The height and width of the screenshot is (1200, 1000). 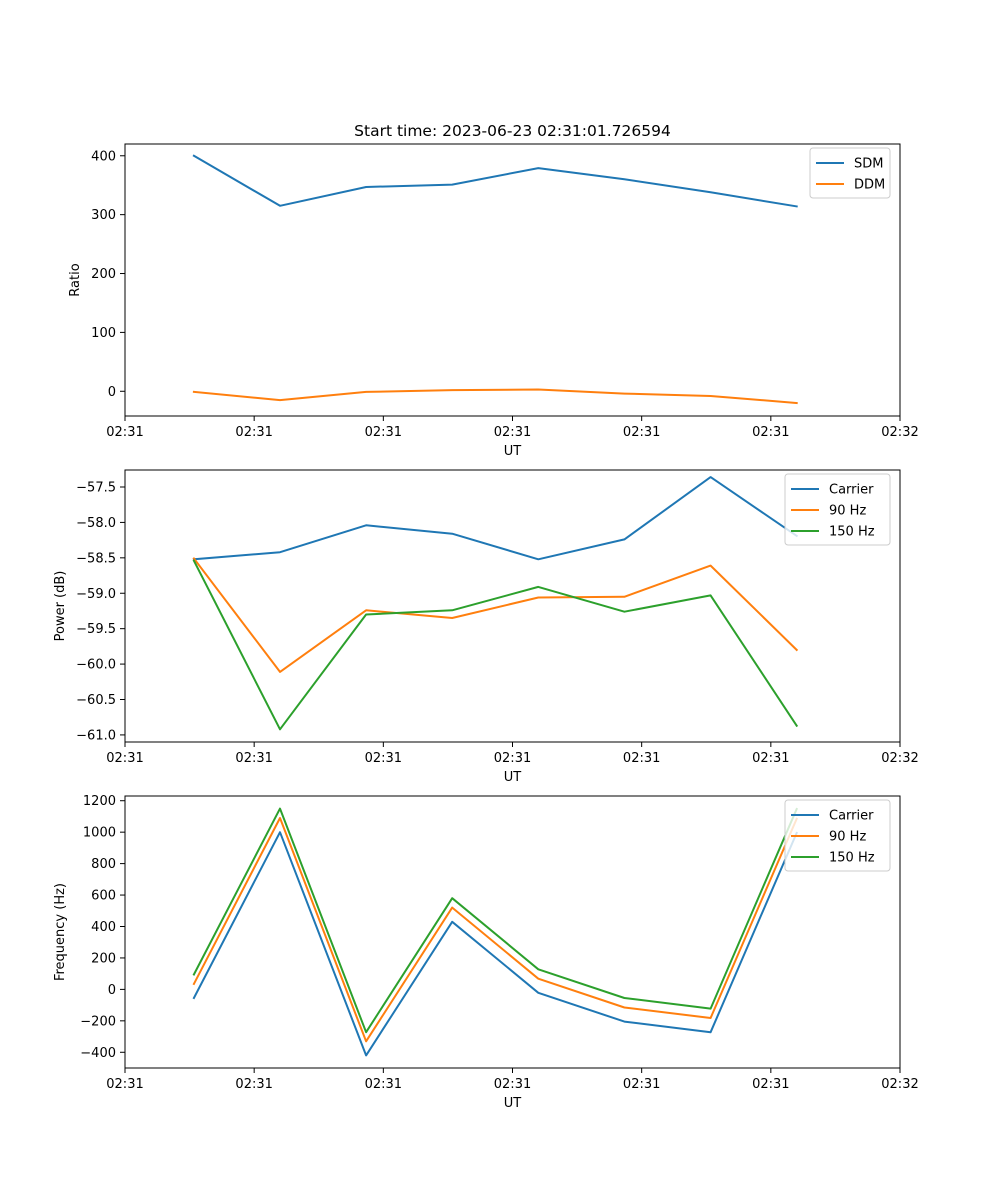 I want to click on x-tick-label-1-5: 02:31, so click(x=641, y=432).